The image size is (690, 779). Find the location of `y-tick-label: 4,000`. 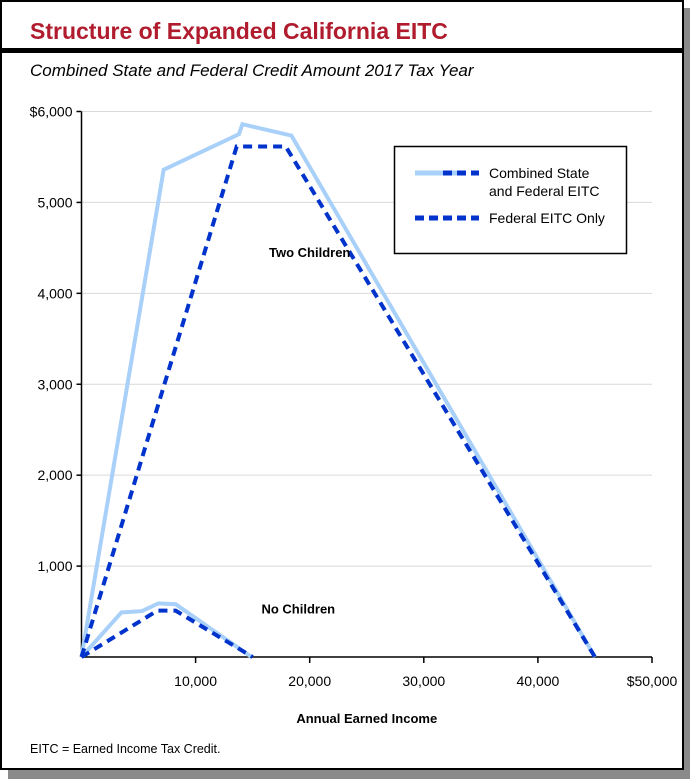

y-tick-label: 4,000 is located at coordinates (54, 293).